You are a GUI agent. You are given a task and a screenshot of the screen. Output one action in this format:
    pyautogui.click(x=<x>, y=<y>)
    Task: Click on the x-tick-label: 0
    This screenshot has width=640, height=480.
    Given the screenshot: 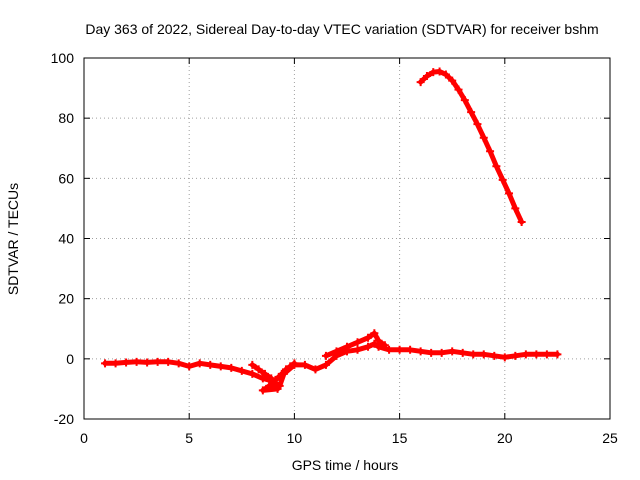 What is the action you would take?
    pyautogui.click(x=84, y=438)
    